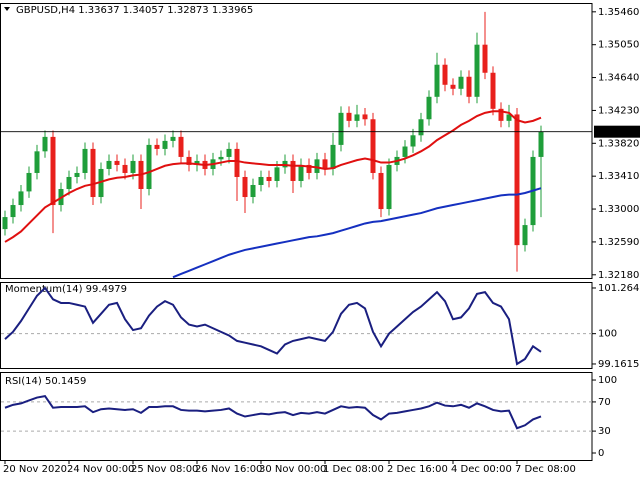  Describe the element at coordinates (228, 469) in the screenshot. I see `x-tick-label: 26 Nov 16:00` at that location.